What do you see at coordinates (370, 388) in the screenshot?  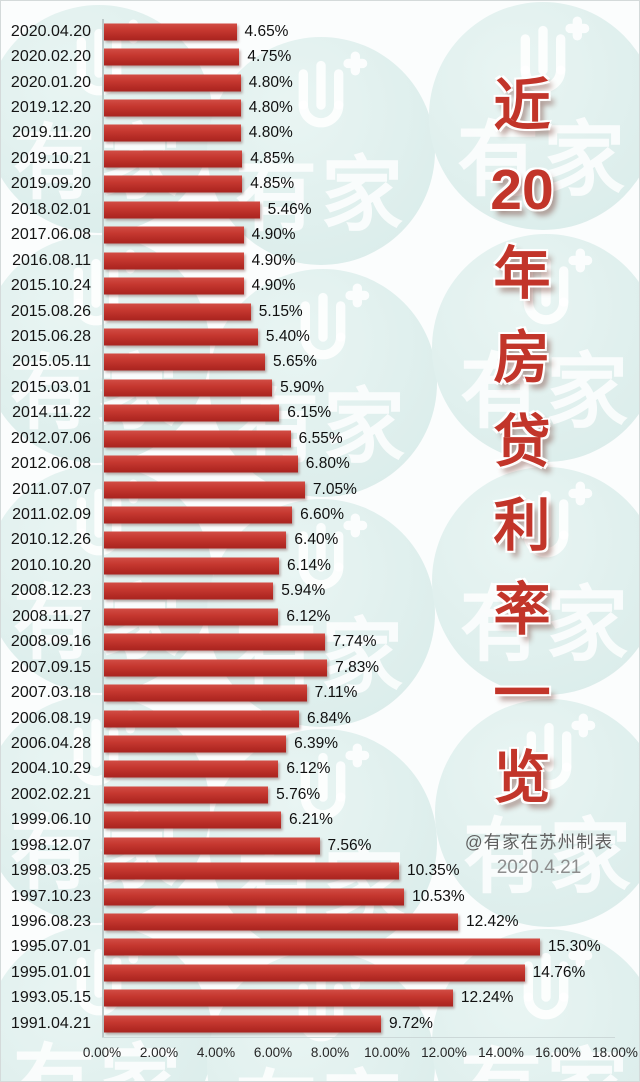 I see `bar-track: 5.90%` at bounding box center [370, 388].